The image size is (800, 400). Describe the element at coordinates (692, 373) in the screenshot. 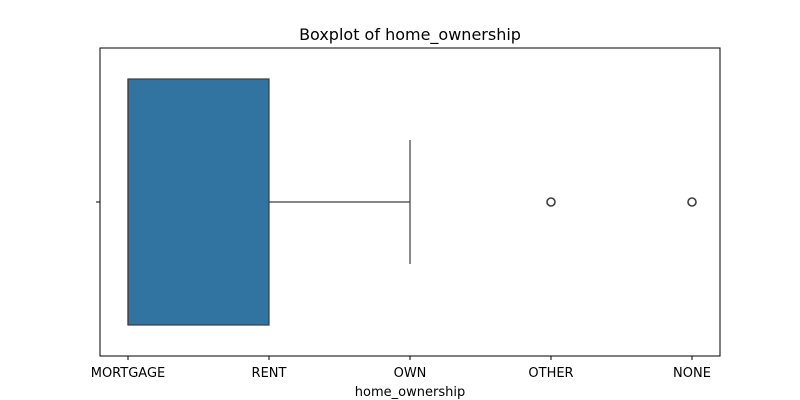

I see `x-tick-label: NONE` at that location.